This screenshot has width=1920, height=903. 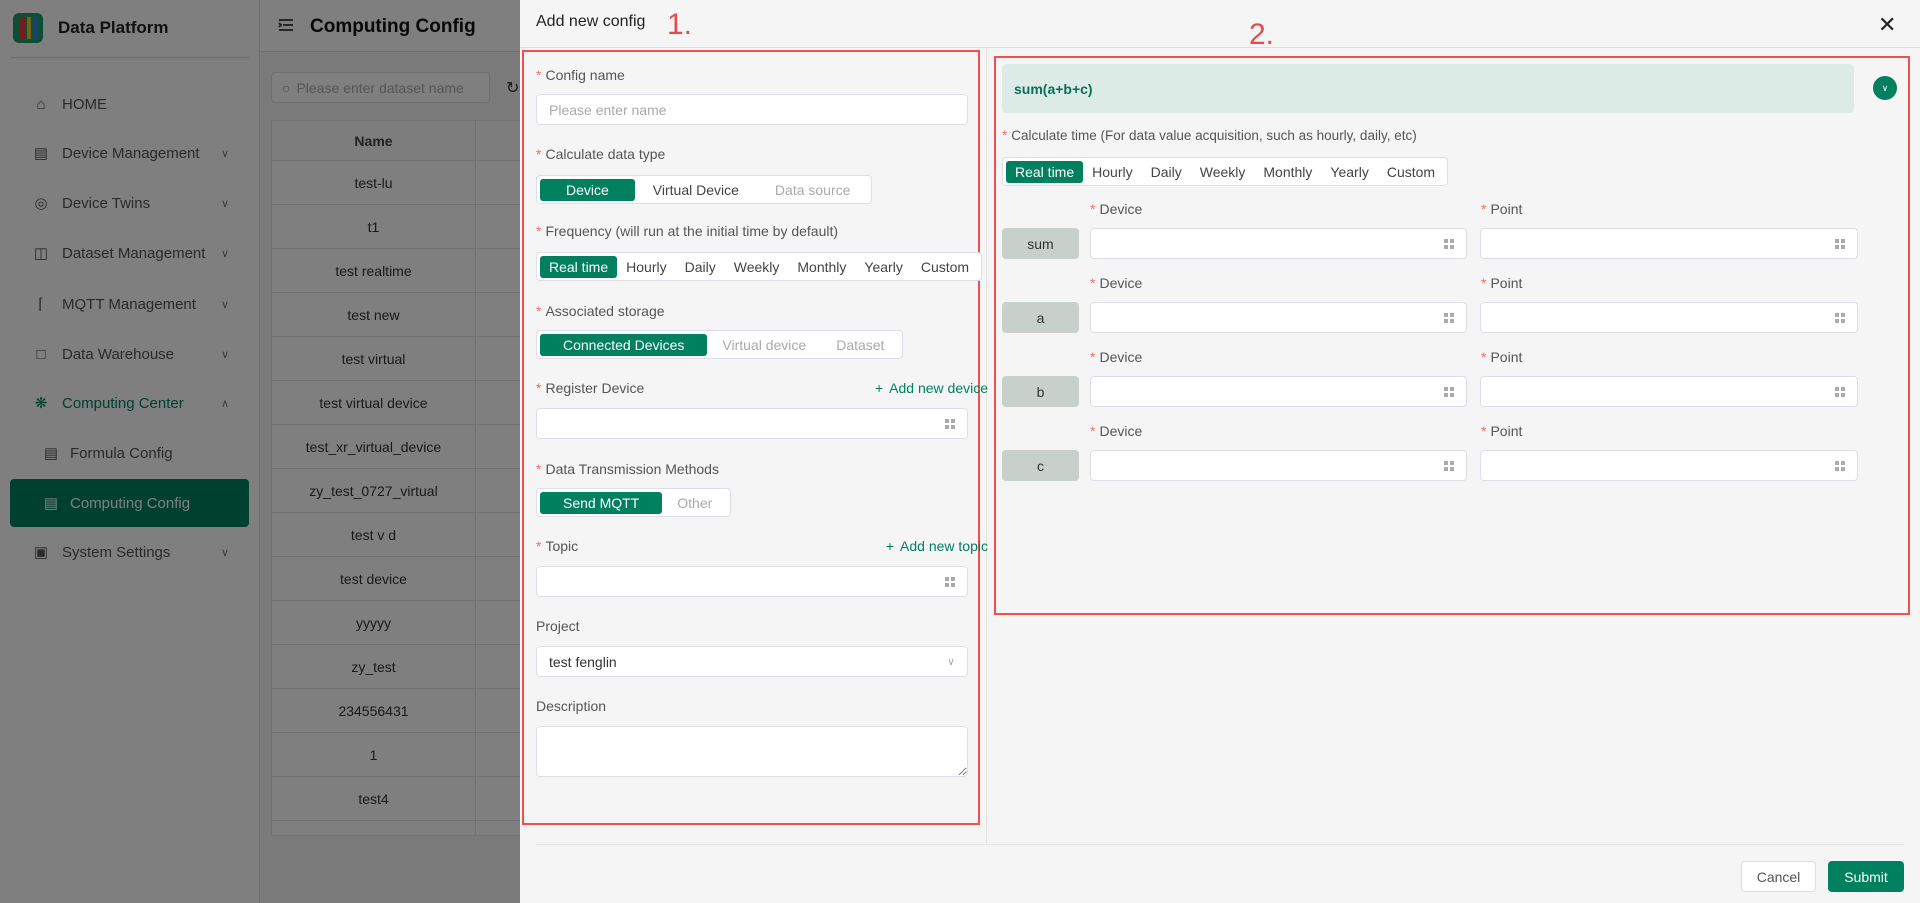 What do you see at coordinates (931, 388) in the screenshot?
I see `add-new-device-link: + Add new device` at bounding box center [931, 388].